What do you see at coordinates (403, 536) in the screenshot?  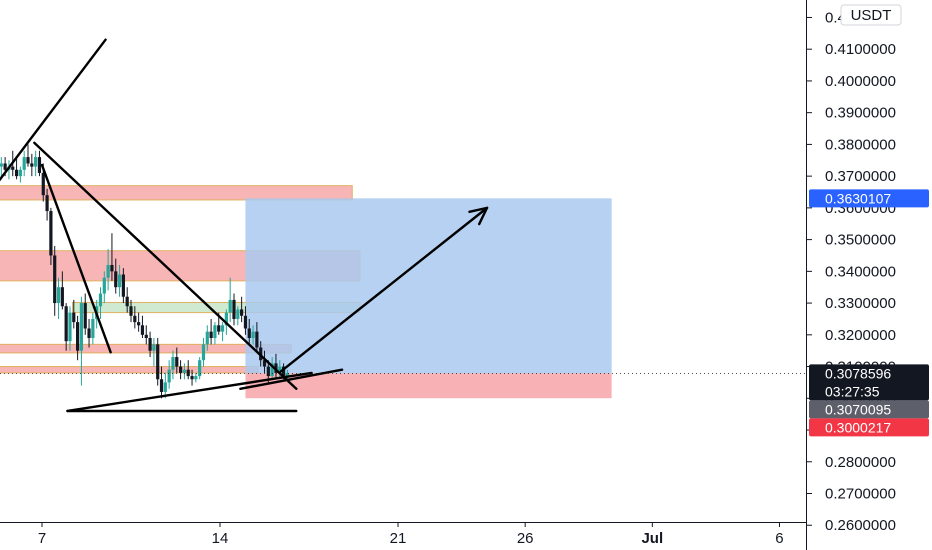 I see `time-axis: 7 14 21 26 Jul 6` at bounding box center [403, 536].